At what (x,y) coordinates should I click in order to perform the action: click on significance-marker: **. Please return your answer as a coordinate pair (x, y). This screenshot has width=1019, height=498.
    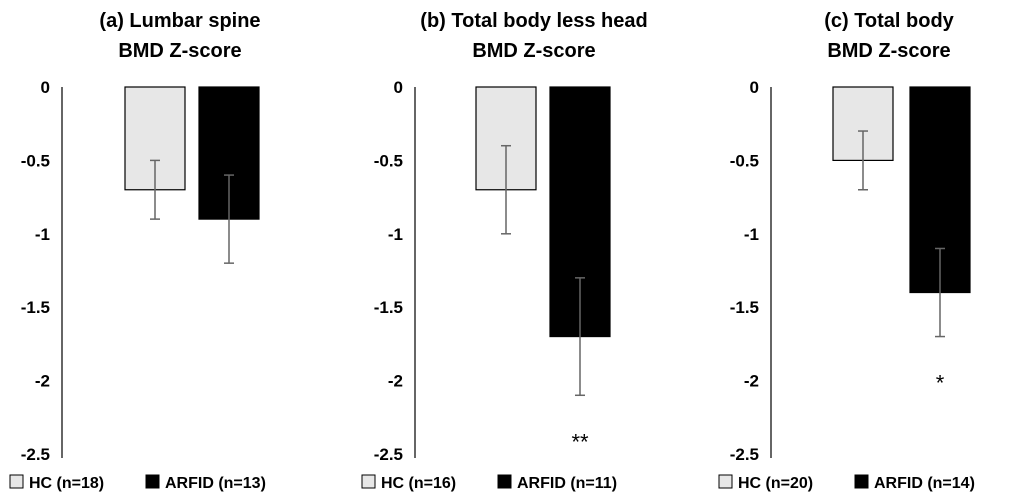
    Looking at the image, I should click on (580, 441).